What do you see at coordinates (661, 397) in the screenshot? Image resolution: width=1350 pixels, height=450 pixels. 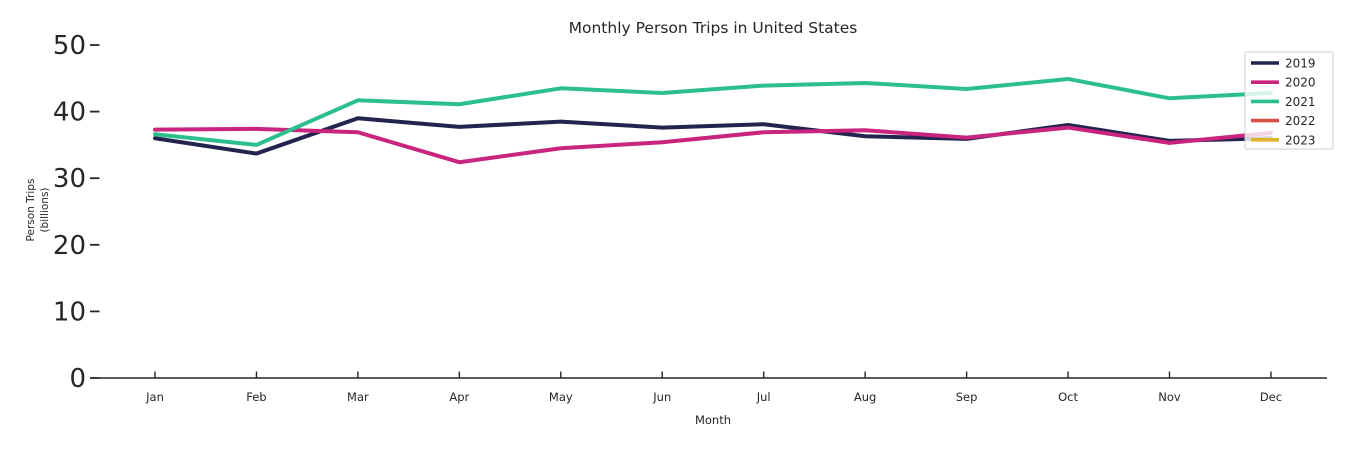 I see `x-tick-label: Jun` at bounding box center [661, 397].